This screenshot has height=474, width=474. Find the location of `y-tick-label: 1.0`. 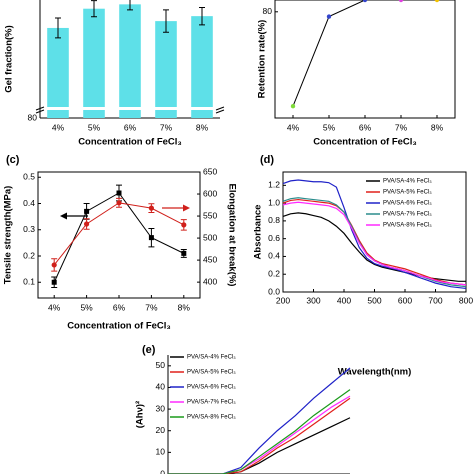

y-tick-label: 1.0 is located at coordinates (274, 202).